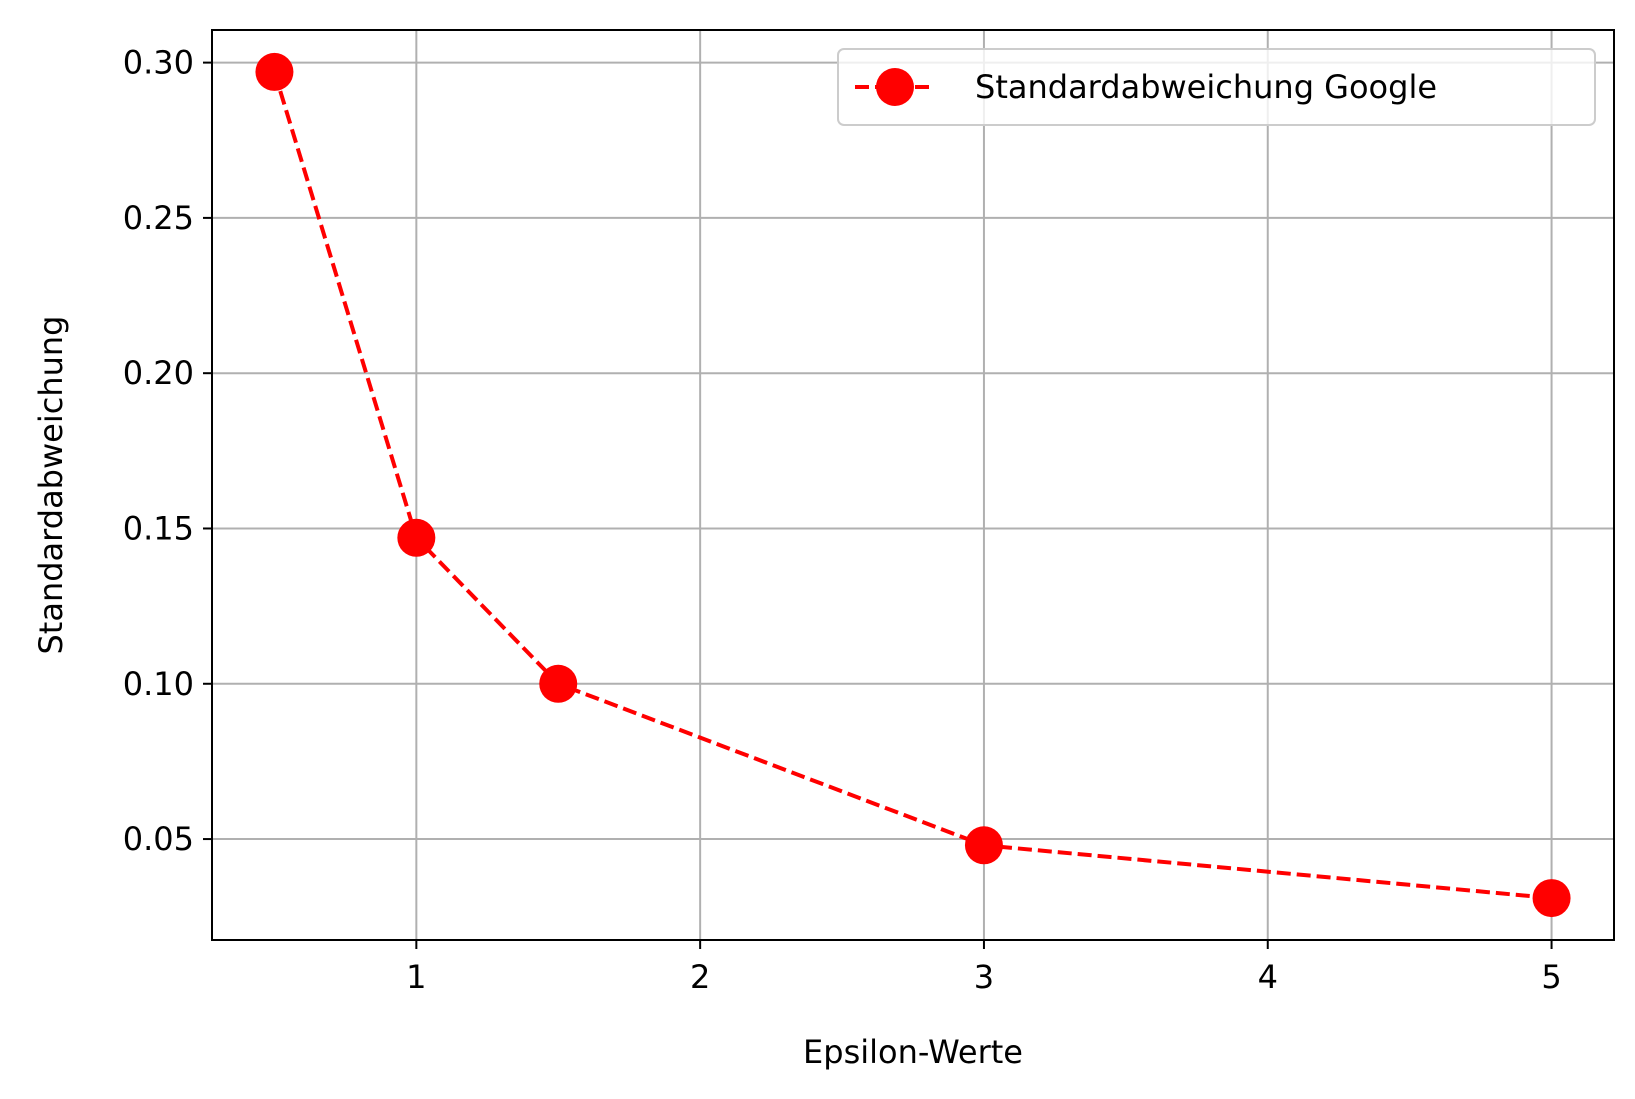 This screenshot has width=1635, height=1099. I want to click on x-axis: 1 2 3 4 5, so click(984, 968).